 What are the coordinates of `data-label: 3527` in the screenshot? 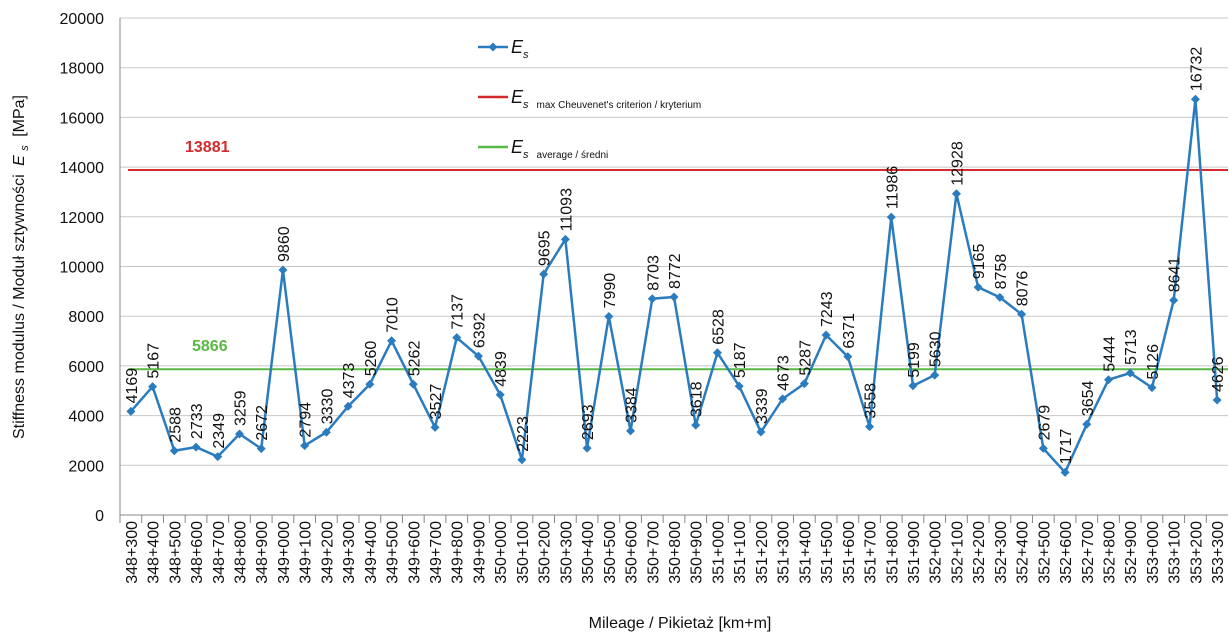 It's located at (436, 402).